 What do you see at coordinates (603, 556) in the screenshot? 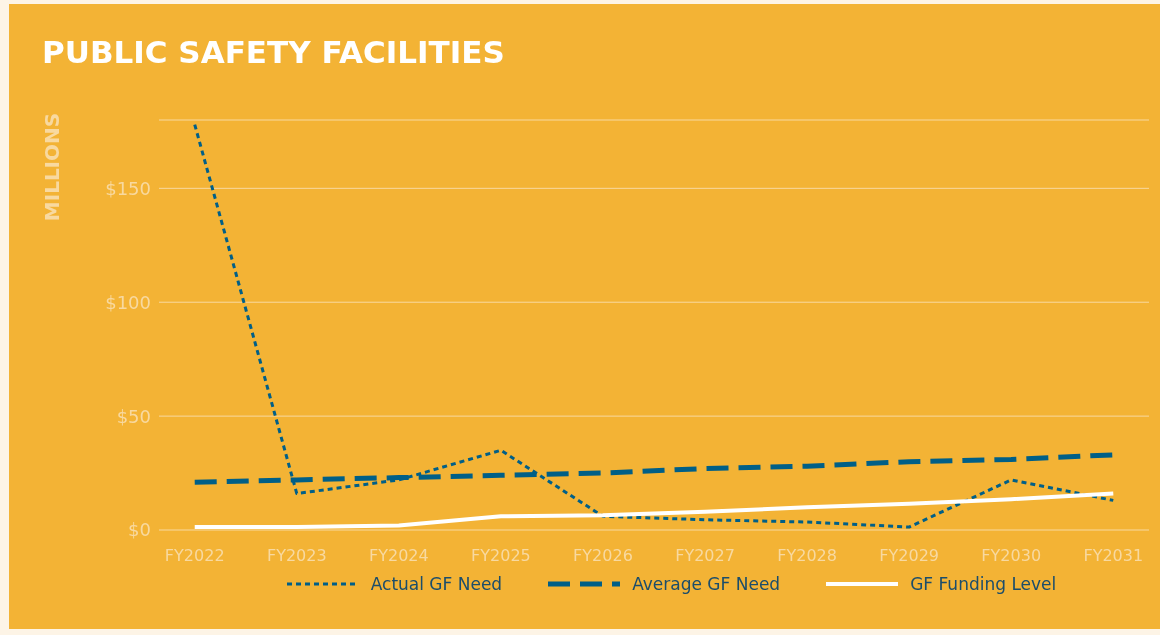
I see `x-tick-label: FY2026` at bounding box center [603, 556].